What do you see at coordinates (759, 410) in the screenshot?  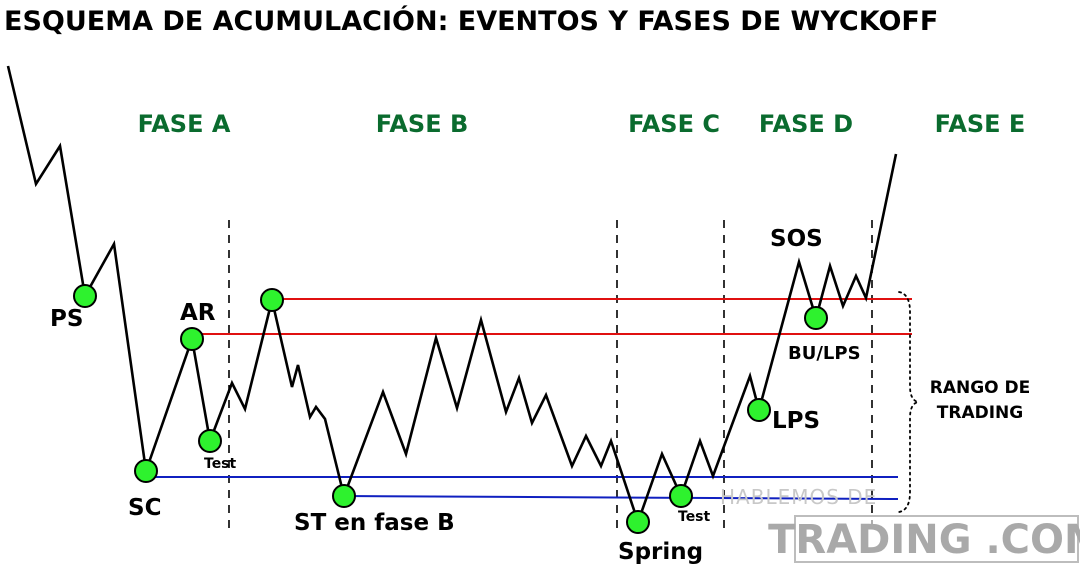 I see `event-point-lps` at bounding box center [759, 410].